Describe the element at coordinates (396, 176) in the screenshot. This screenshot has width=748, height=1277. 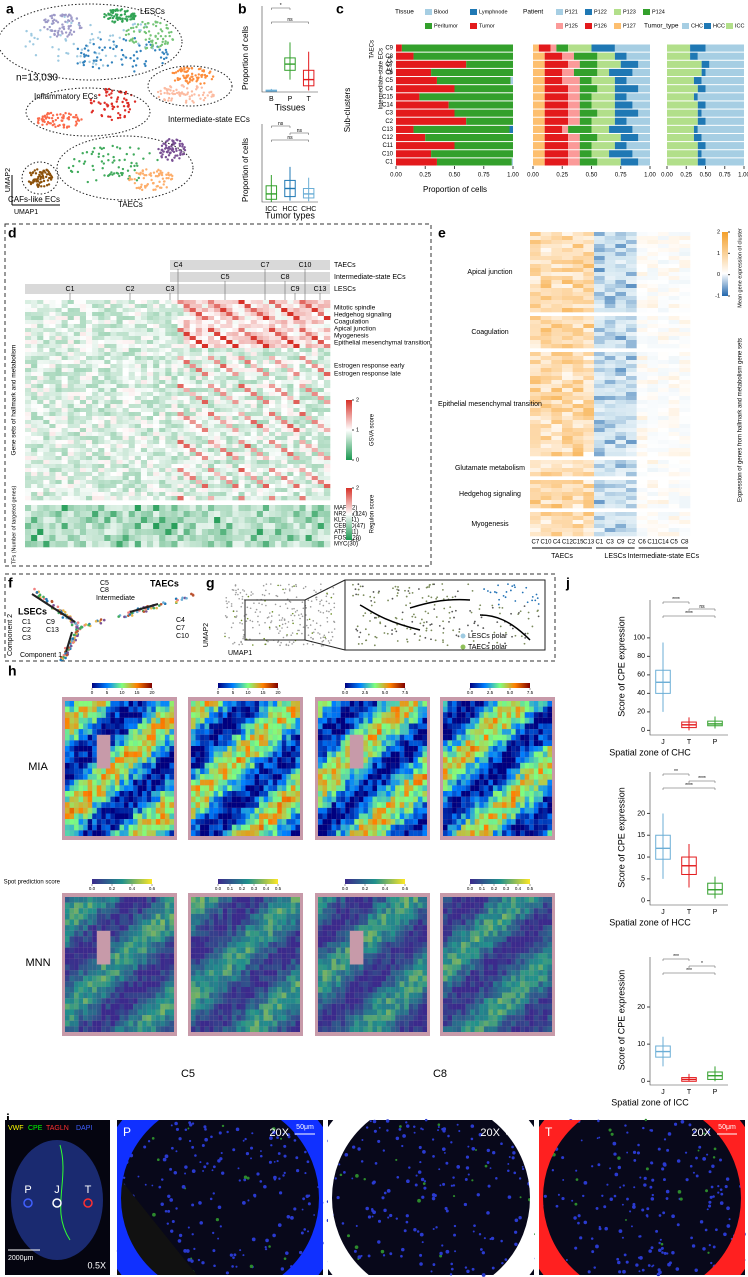
I see `x-tick-label: 0.00` at that location.